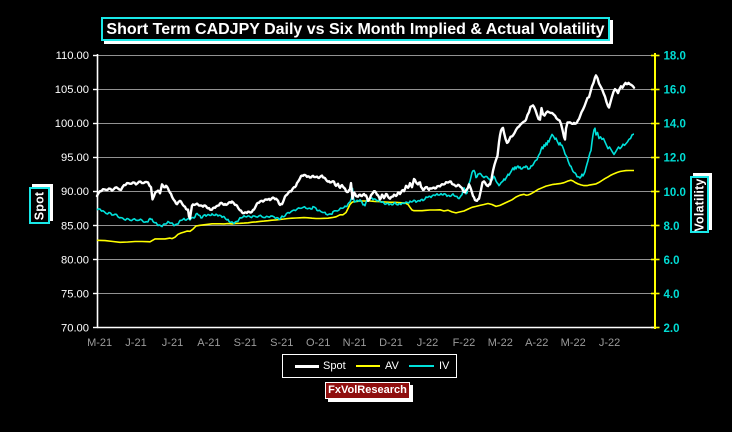 This screenshot has width=732, height=432. Describe the element at coordinates (72, 90) in the screenshot. I see `svg-text: 105.00` at that location.